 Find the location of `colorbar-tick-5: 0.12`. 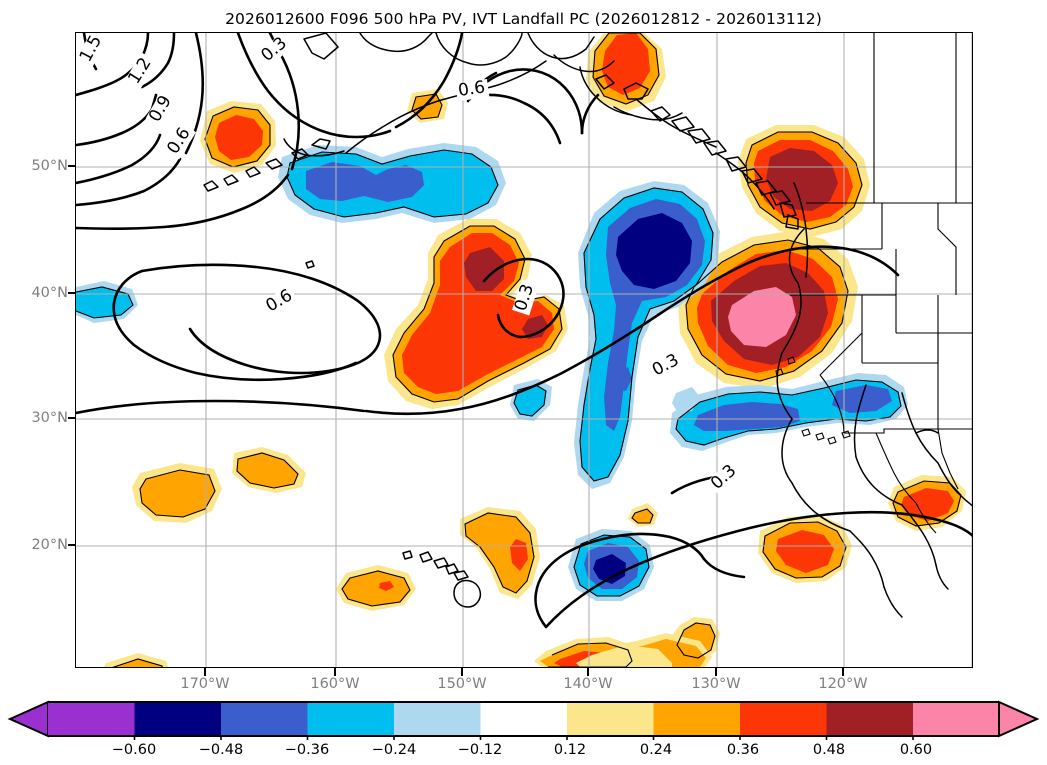

colorbar-tick-5: 0.12 is located at coordinates (570, 750).